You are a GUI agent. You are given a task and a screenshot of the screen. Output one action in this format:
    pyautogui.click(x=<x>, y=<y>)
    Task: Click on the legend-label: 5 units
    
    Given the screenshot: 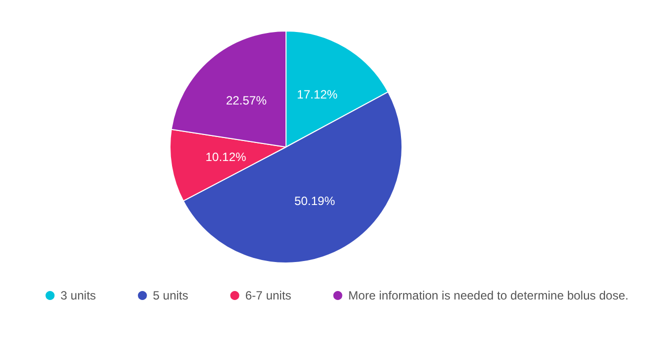 What is the action you would take?
    pyautogui.click(x=170, y=295)
    